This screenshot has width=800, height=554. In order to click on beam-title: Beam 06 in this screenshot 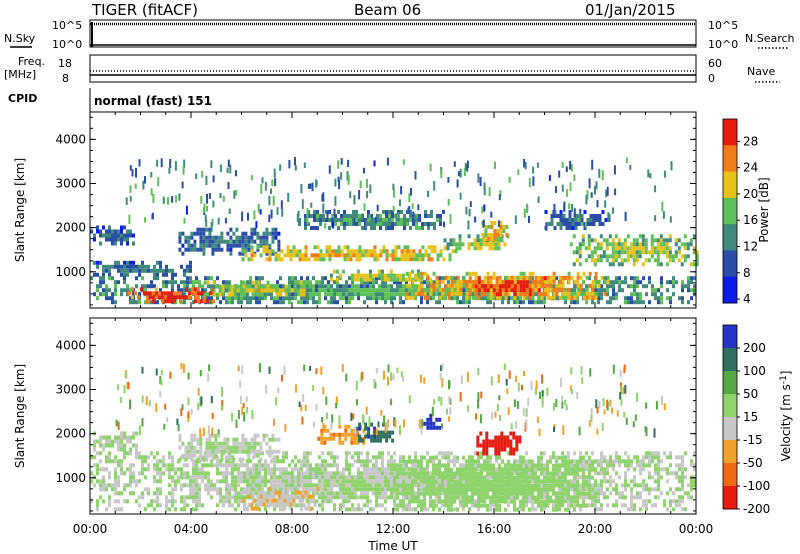, I will do `click(387, 10)`.